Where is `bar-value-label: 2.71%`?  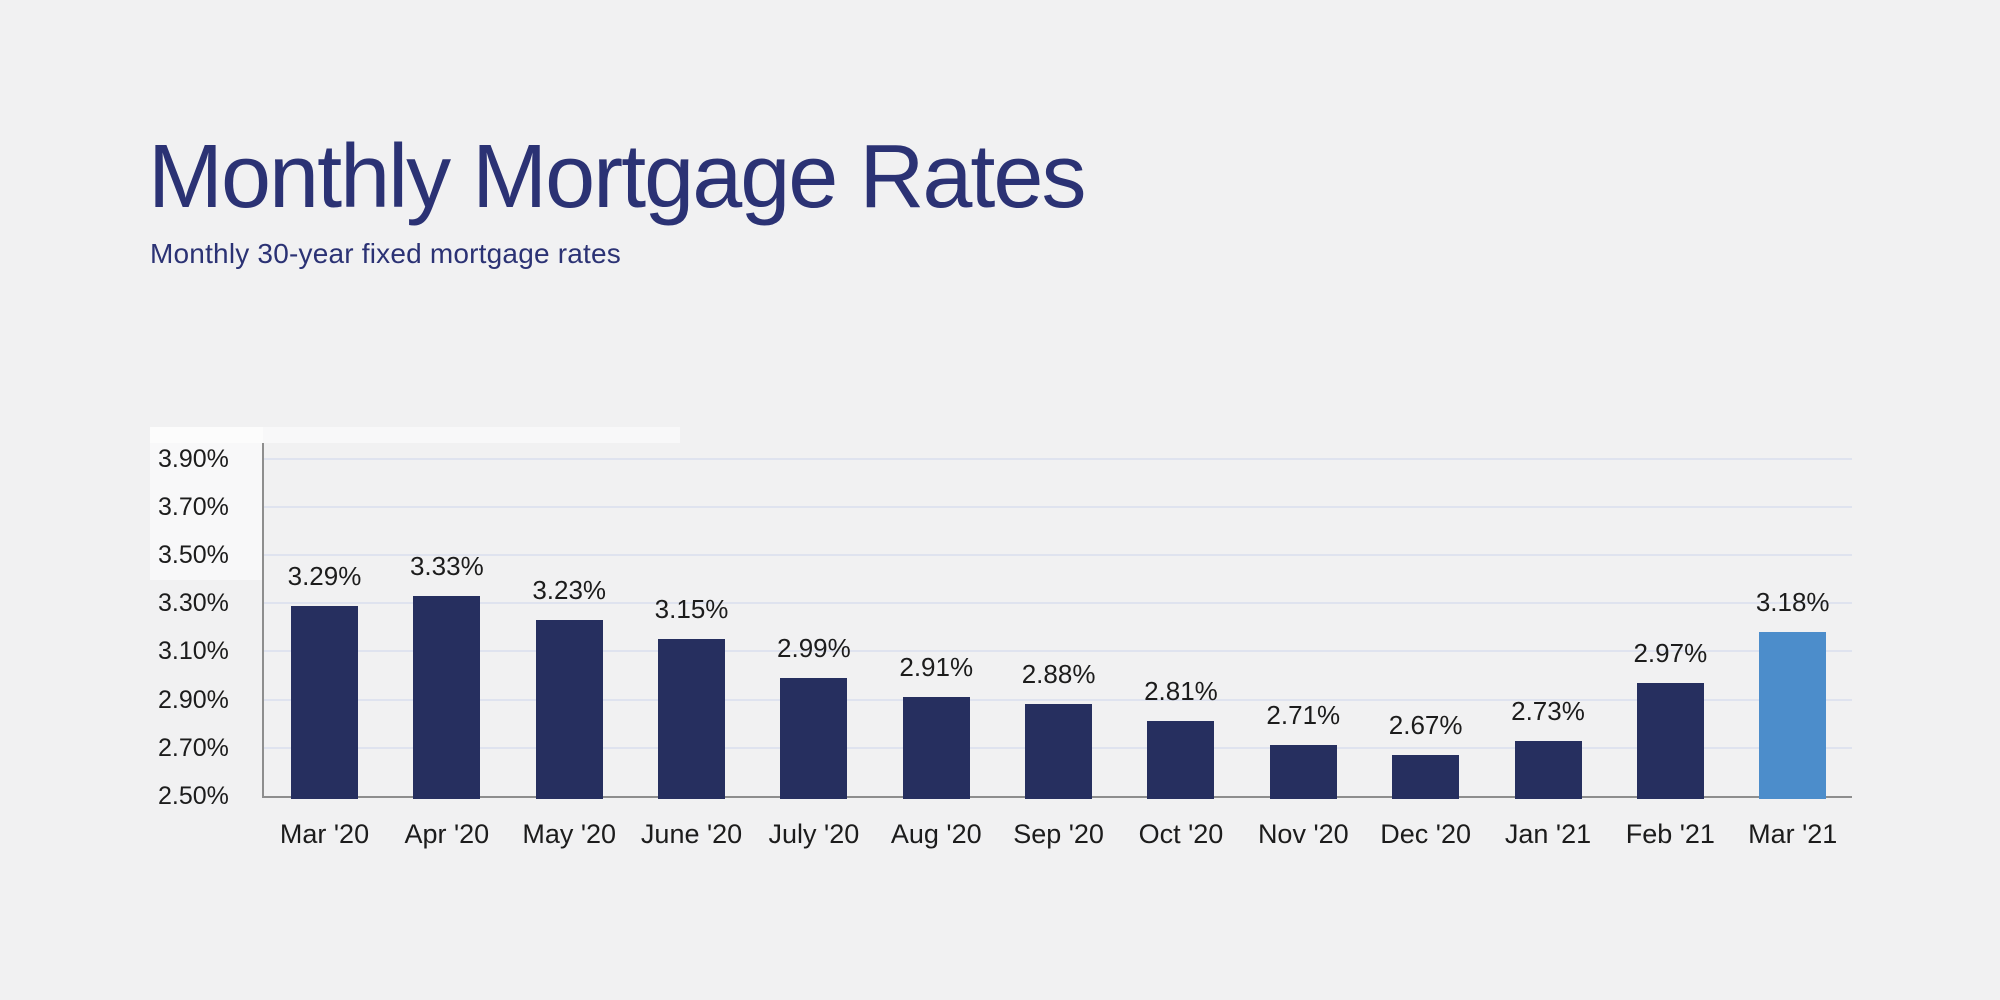 bar-value-label: 2.71% is located at coordinates (1303, 715).